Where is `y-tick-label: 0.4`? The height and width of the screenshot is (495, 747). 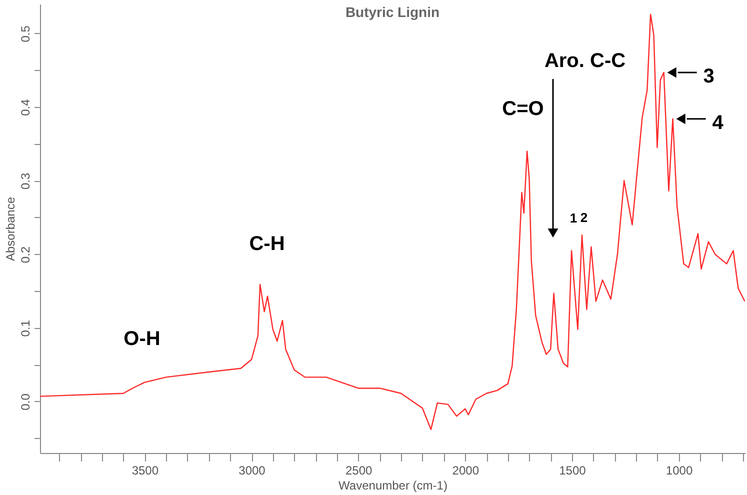 y-tick-label: 0.4 is located at coordinates (25, 107).